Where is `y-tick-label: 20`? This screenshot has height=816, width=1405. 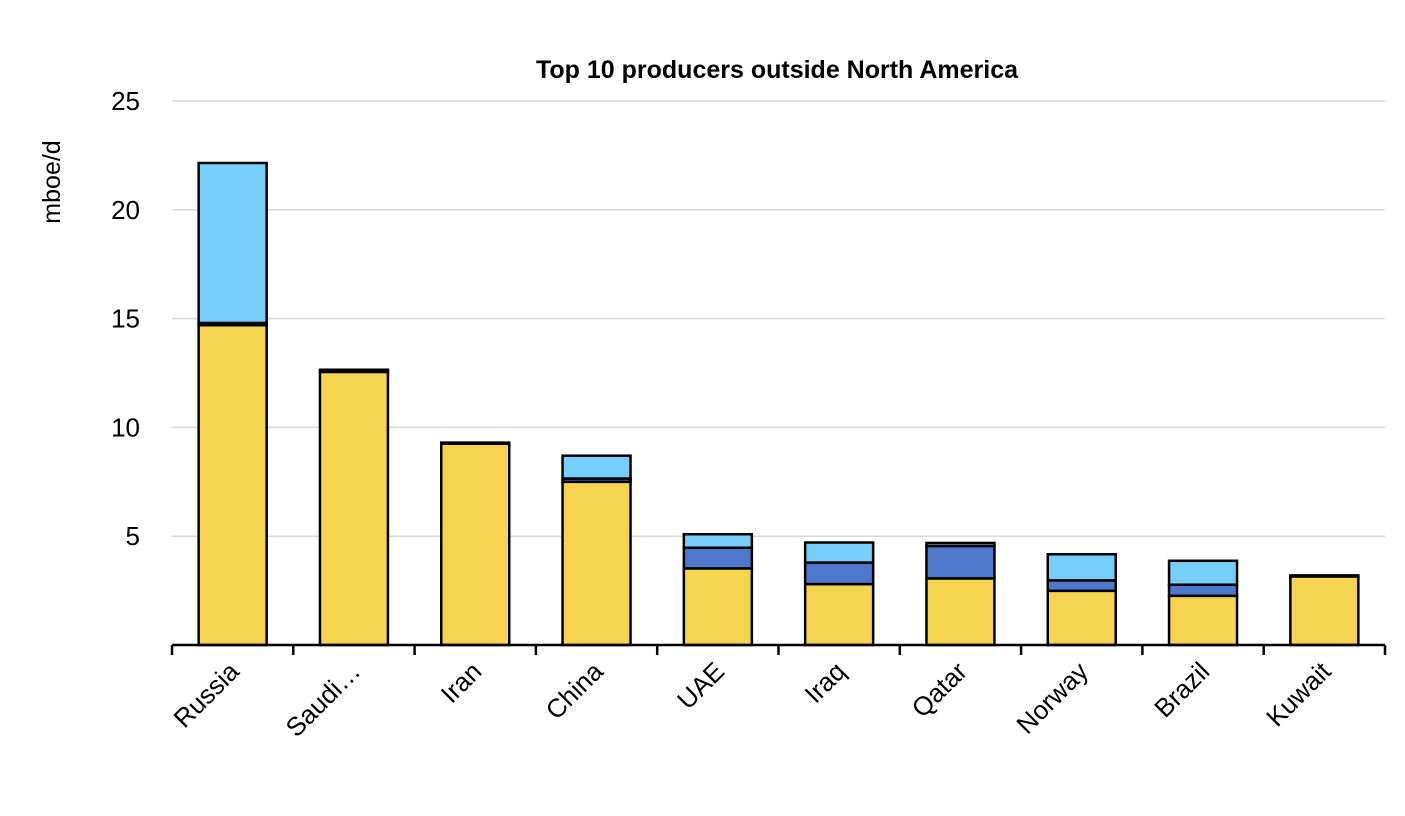 y-tick-label: 20 is located at coordinates (125, 210).